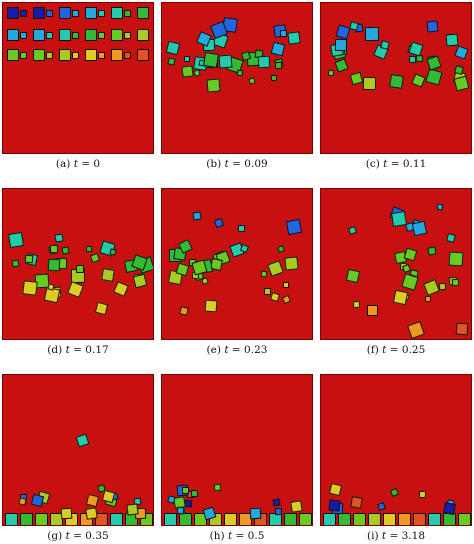  I want to click on simulation-plot-c, so click(396, 78).